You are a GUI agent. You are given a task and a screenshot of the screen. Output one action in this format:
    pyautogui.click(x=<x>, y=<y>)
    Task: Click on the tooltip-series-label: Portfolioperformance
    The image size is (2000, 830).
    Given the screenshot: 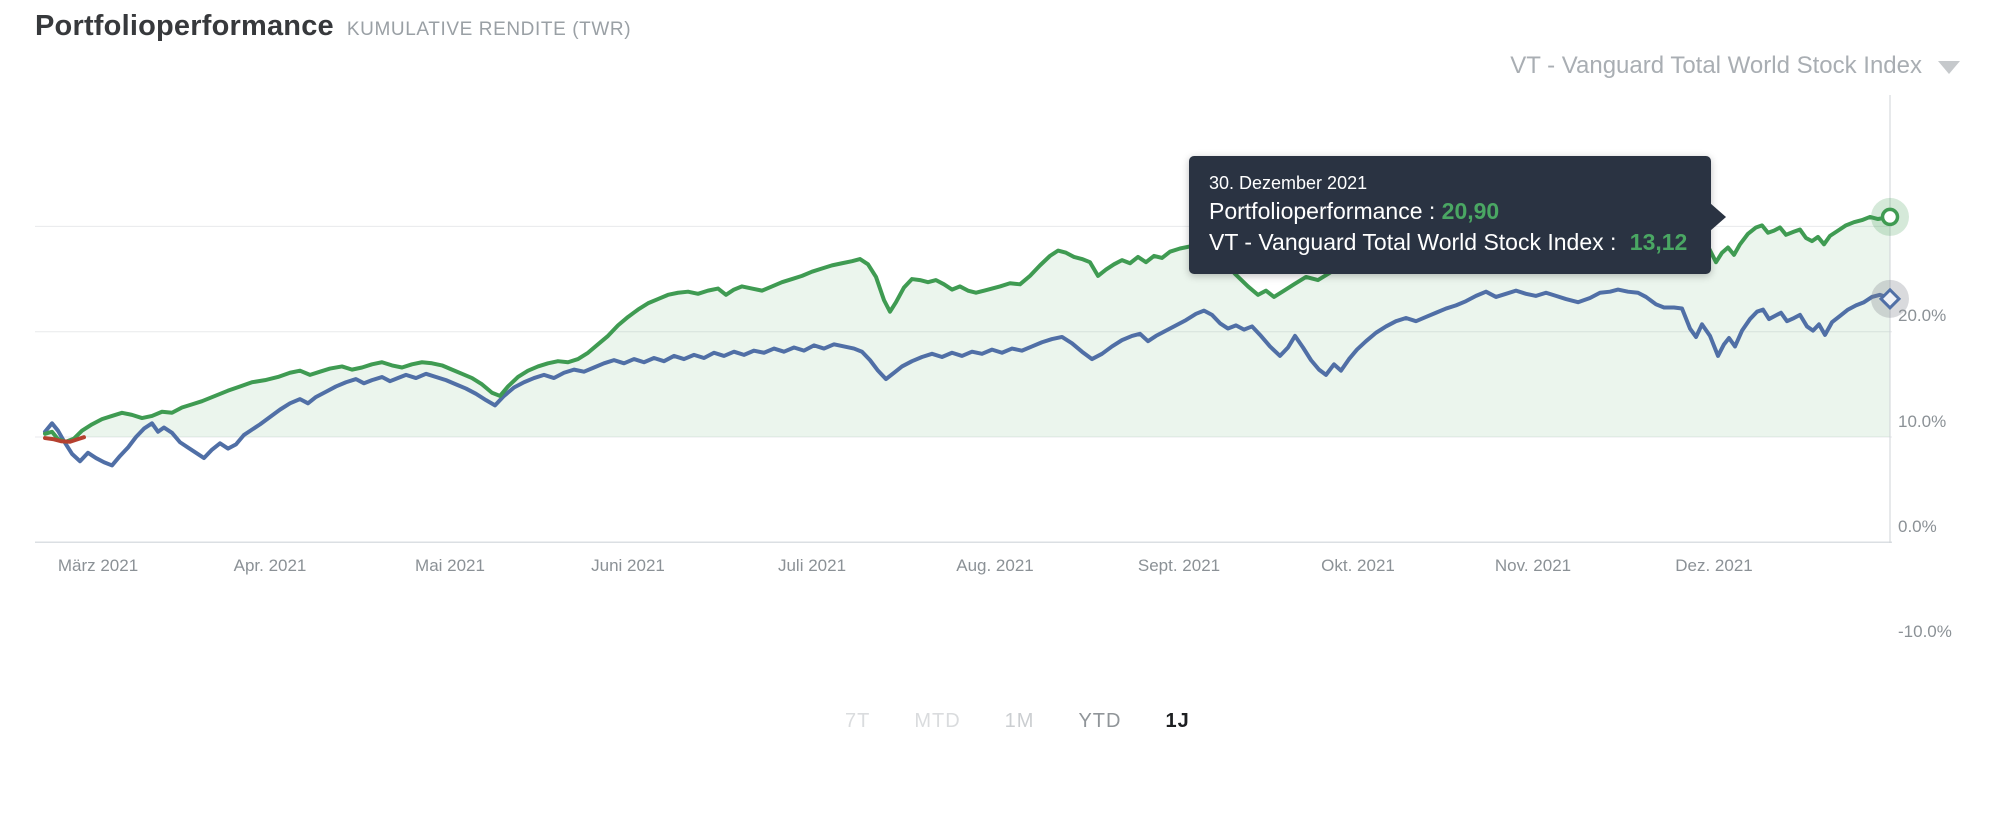 What is the action you would take?
    pyautogui.click(x=1316, y=211)
    